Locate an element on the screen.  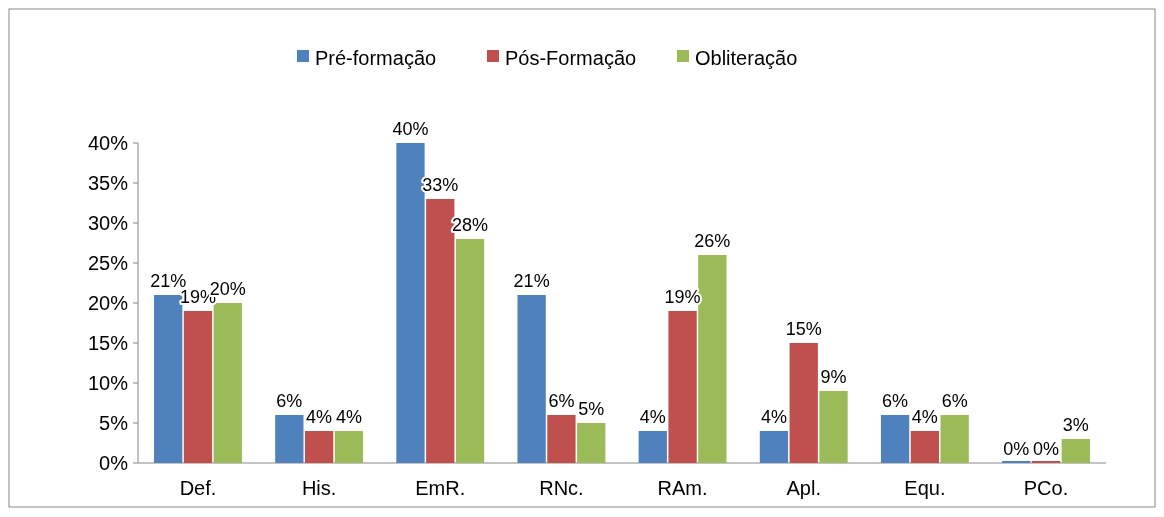
legend-label: Obliteração is located at coordinates (746, 58).